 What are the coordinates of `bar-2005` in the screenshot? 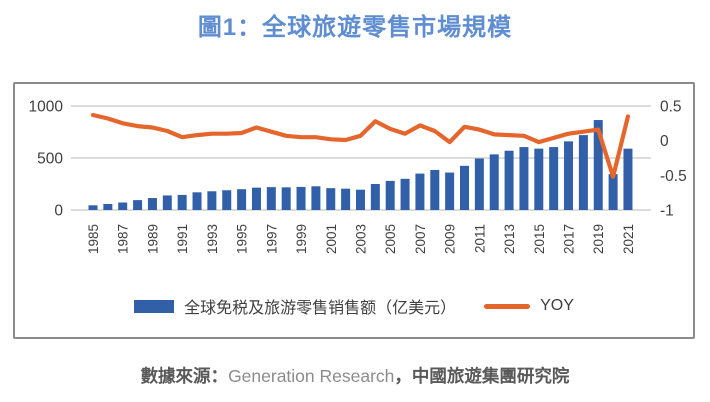 It's located at (390, 195).